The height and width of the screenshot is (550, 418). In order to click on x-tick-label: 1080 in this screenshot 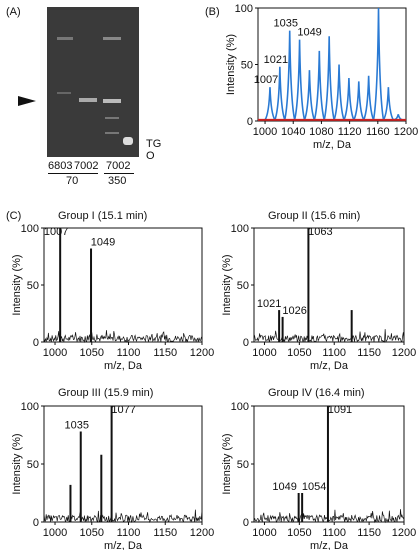, I will do `click(321, 132)`.